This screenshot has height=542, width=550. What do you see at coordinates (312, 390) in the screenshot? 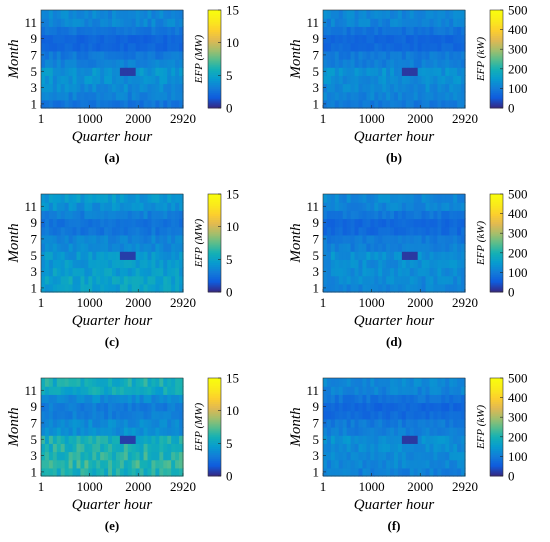
I see `y-tick-label: 11` at bounding box center [312, 390].